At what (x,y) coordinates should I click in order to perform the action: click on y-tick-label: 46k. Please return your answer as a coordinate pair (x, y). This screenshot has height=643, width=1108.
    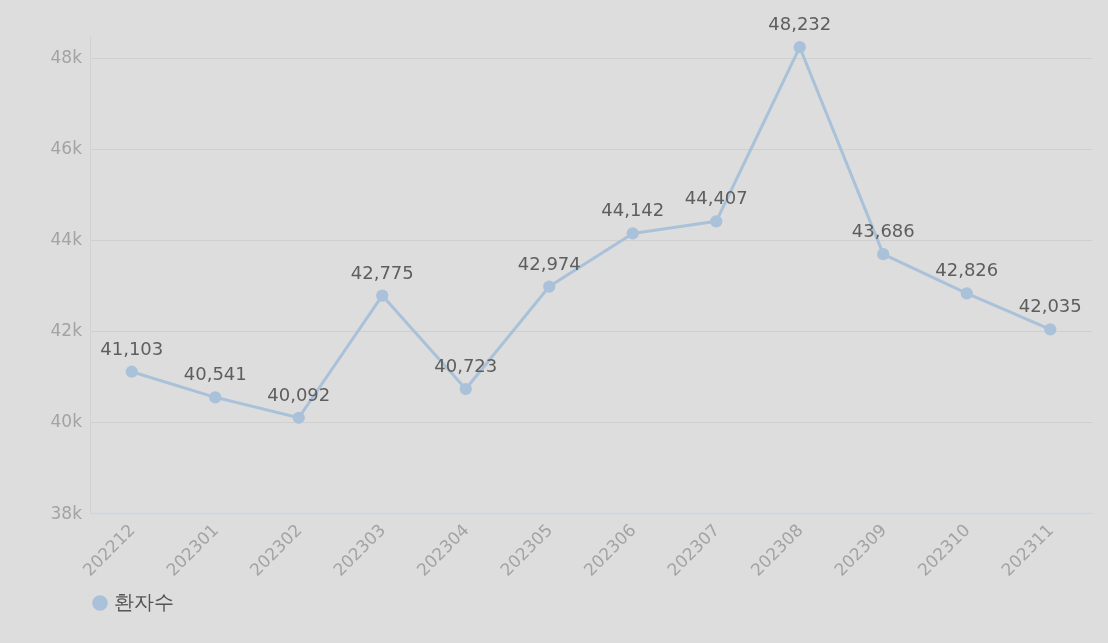
    Looking at the image, I should click on (66, 148).